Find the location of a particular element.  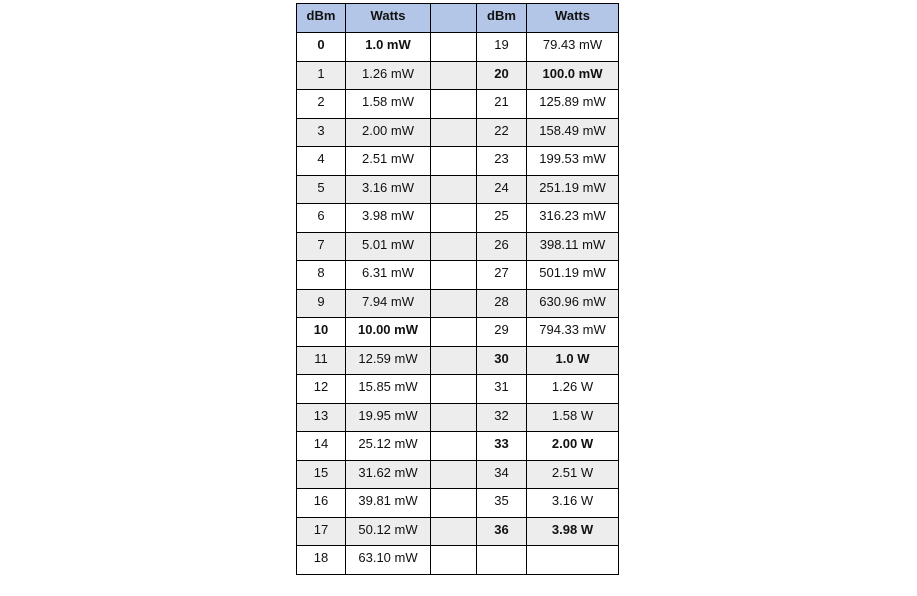

table-row: 13 19.95 mW 32 1.58 W is located at coordinates (457, 417).